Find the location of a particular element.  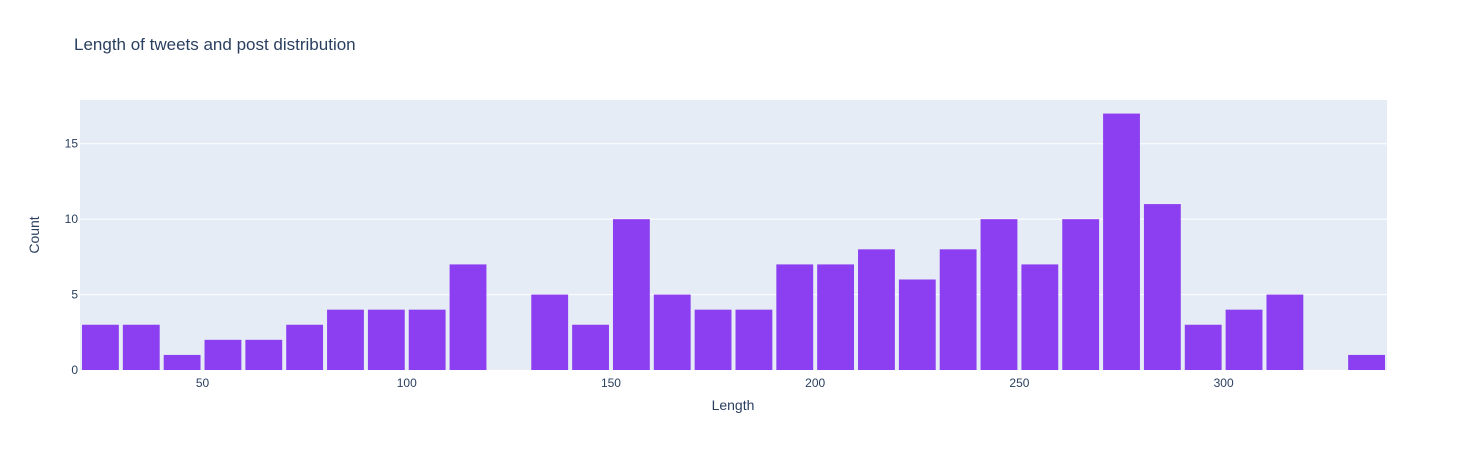

x-axis-title: Length is located at coordinates (733, 405).